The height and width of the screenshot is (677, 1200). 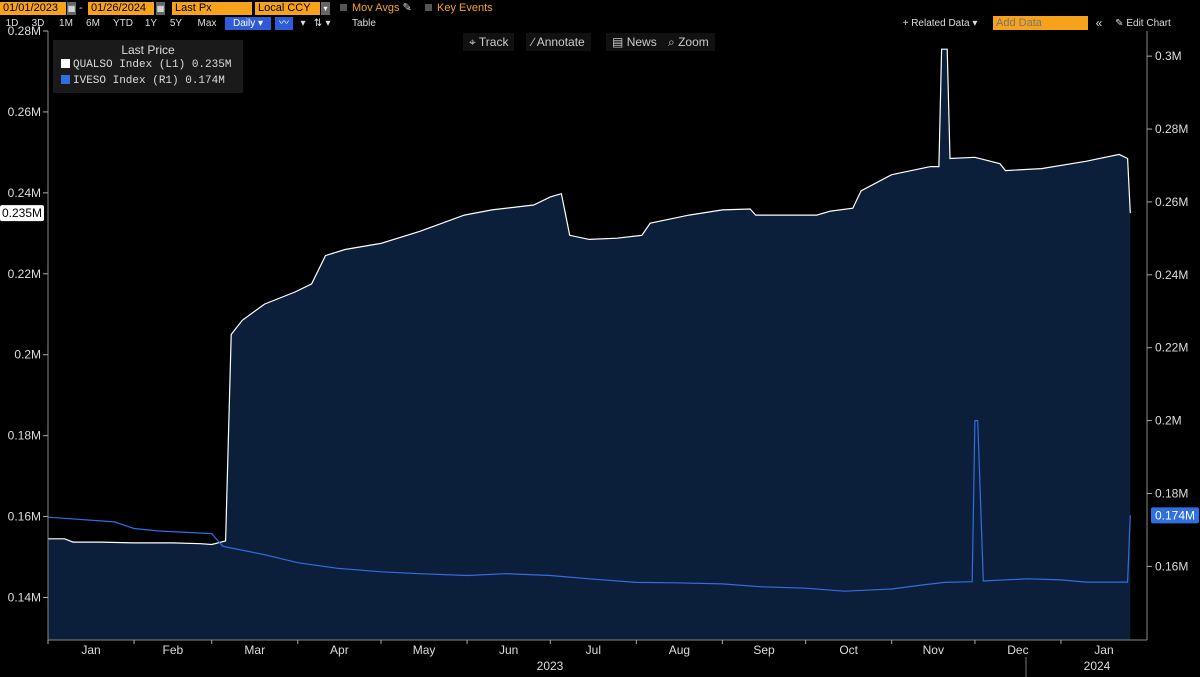 I want to click on end-date-calendar-icon: ▦, so click(x=160, y=8).